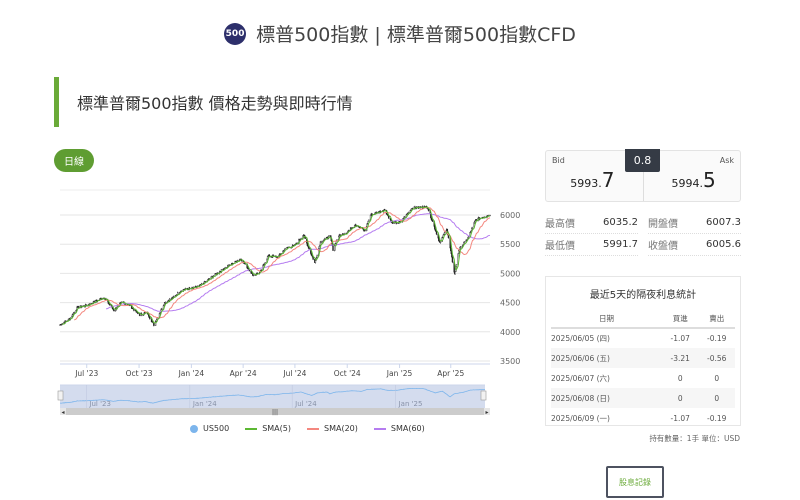  What do you see at coordinates (643, 295) in the screenshot?
I see `overnight-title: 最近5天的隔夜利息統計` at bounding box center [643, 295].